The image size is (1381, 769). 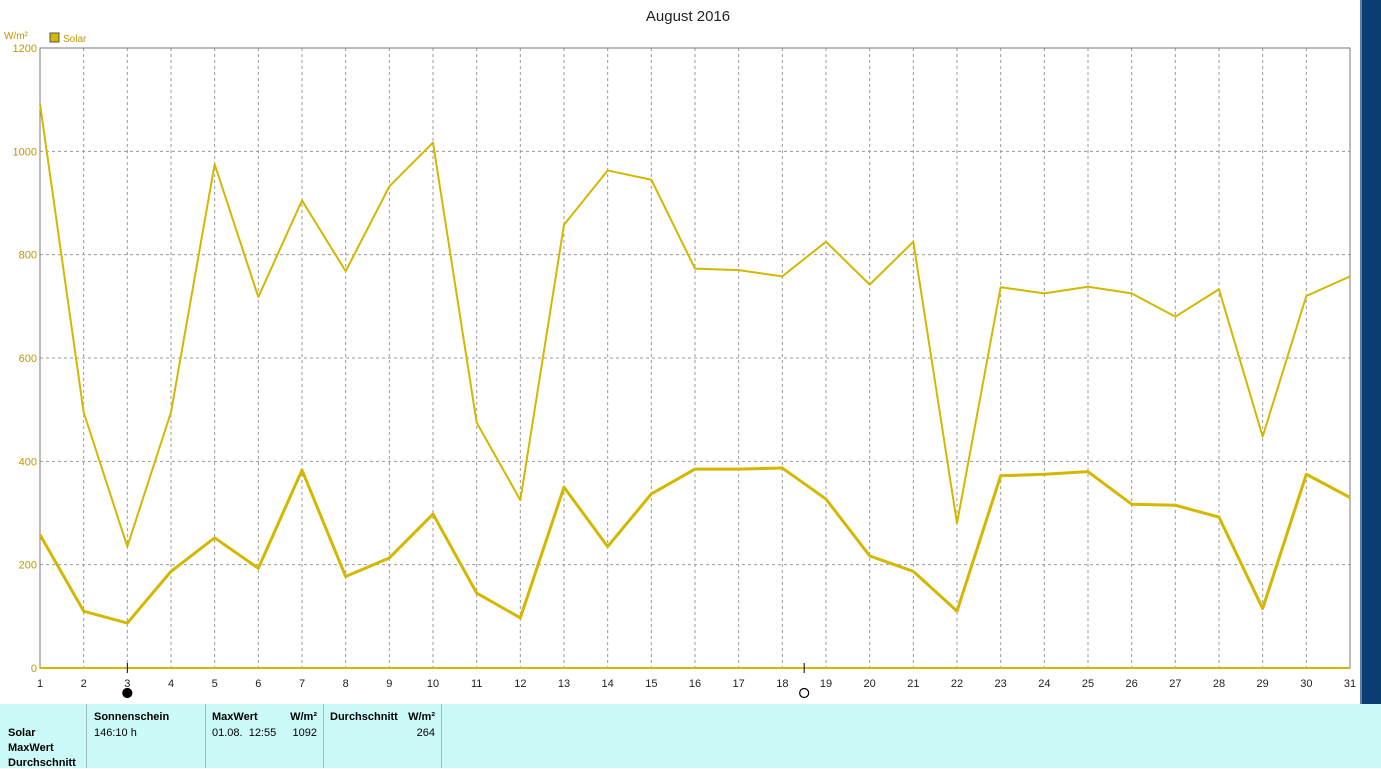 I want to click on y-tick-label: 200, so click(x=28, y=566).